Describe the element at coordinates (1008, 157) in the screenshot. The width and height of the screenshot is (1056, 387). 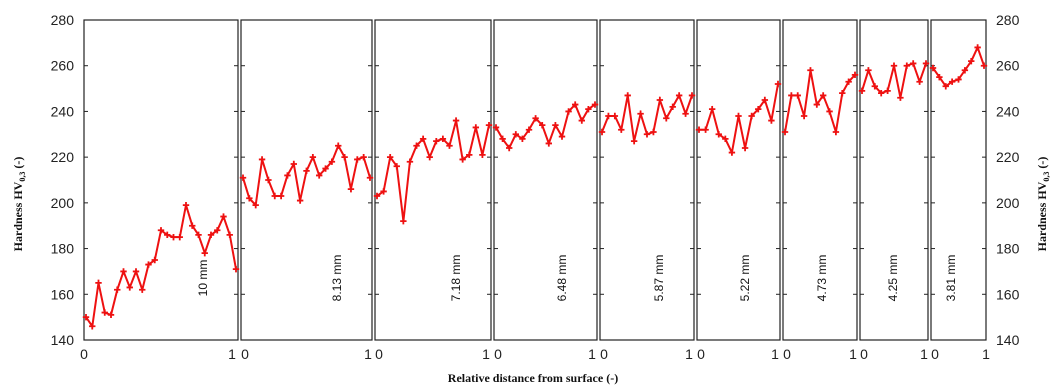
I see `y-tick-label: 220` at that location.